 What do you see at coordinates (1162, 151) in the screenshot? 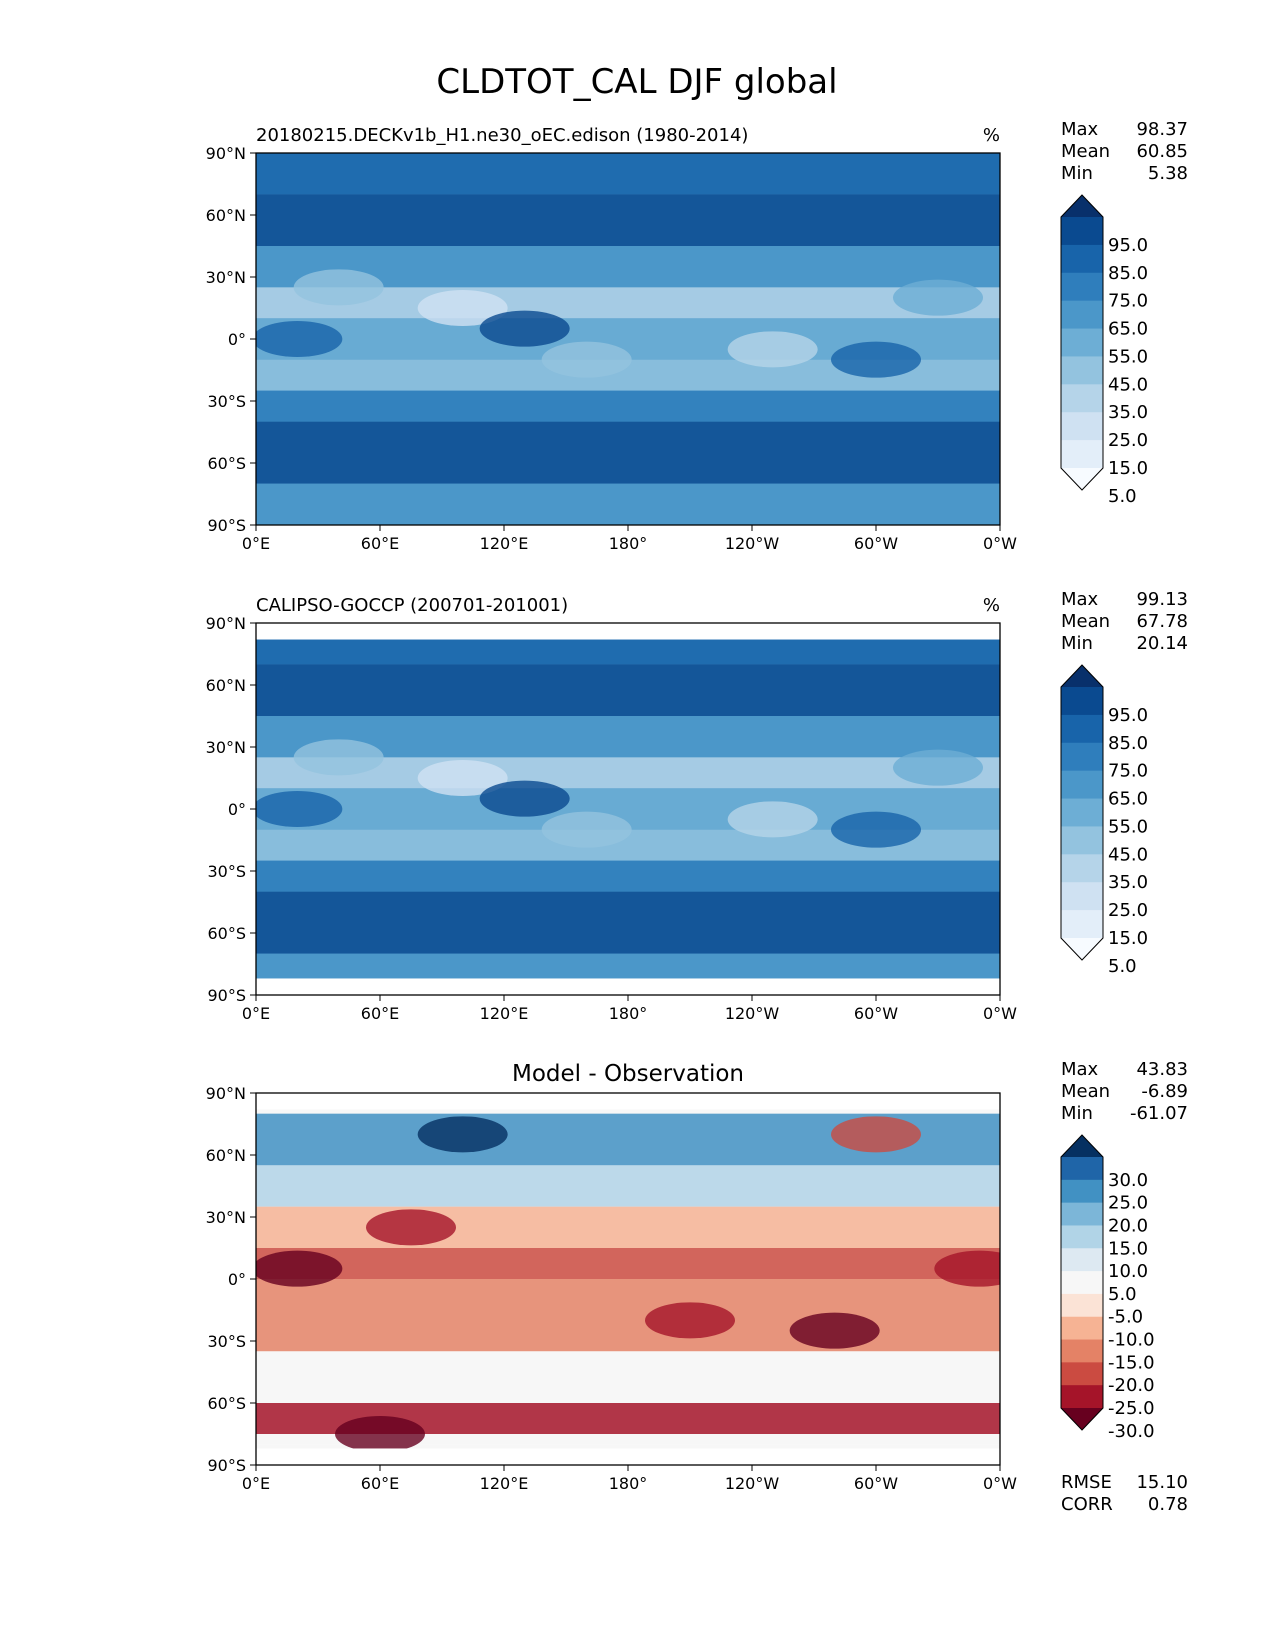
I see `stat-value: 60.85` at bounding box center [1162, 151].